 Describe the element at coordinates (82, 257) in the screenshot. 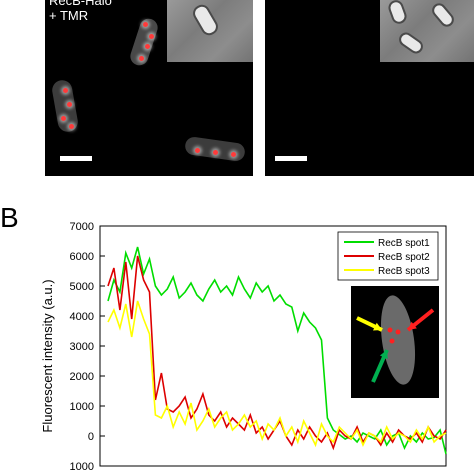

I see `y-tick-label: 6000` at that location.